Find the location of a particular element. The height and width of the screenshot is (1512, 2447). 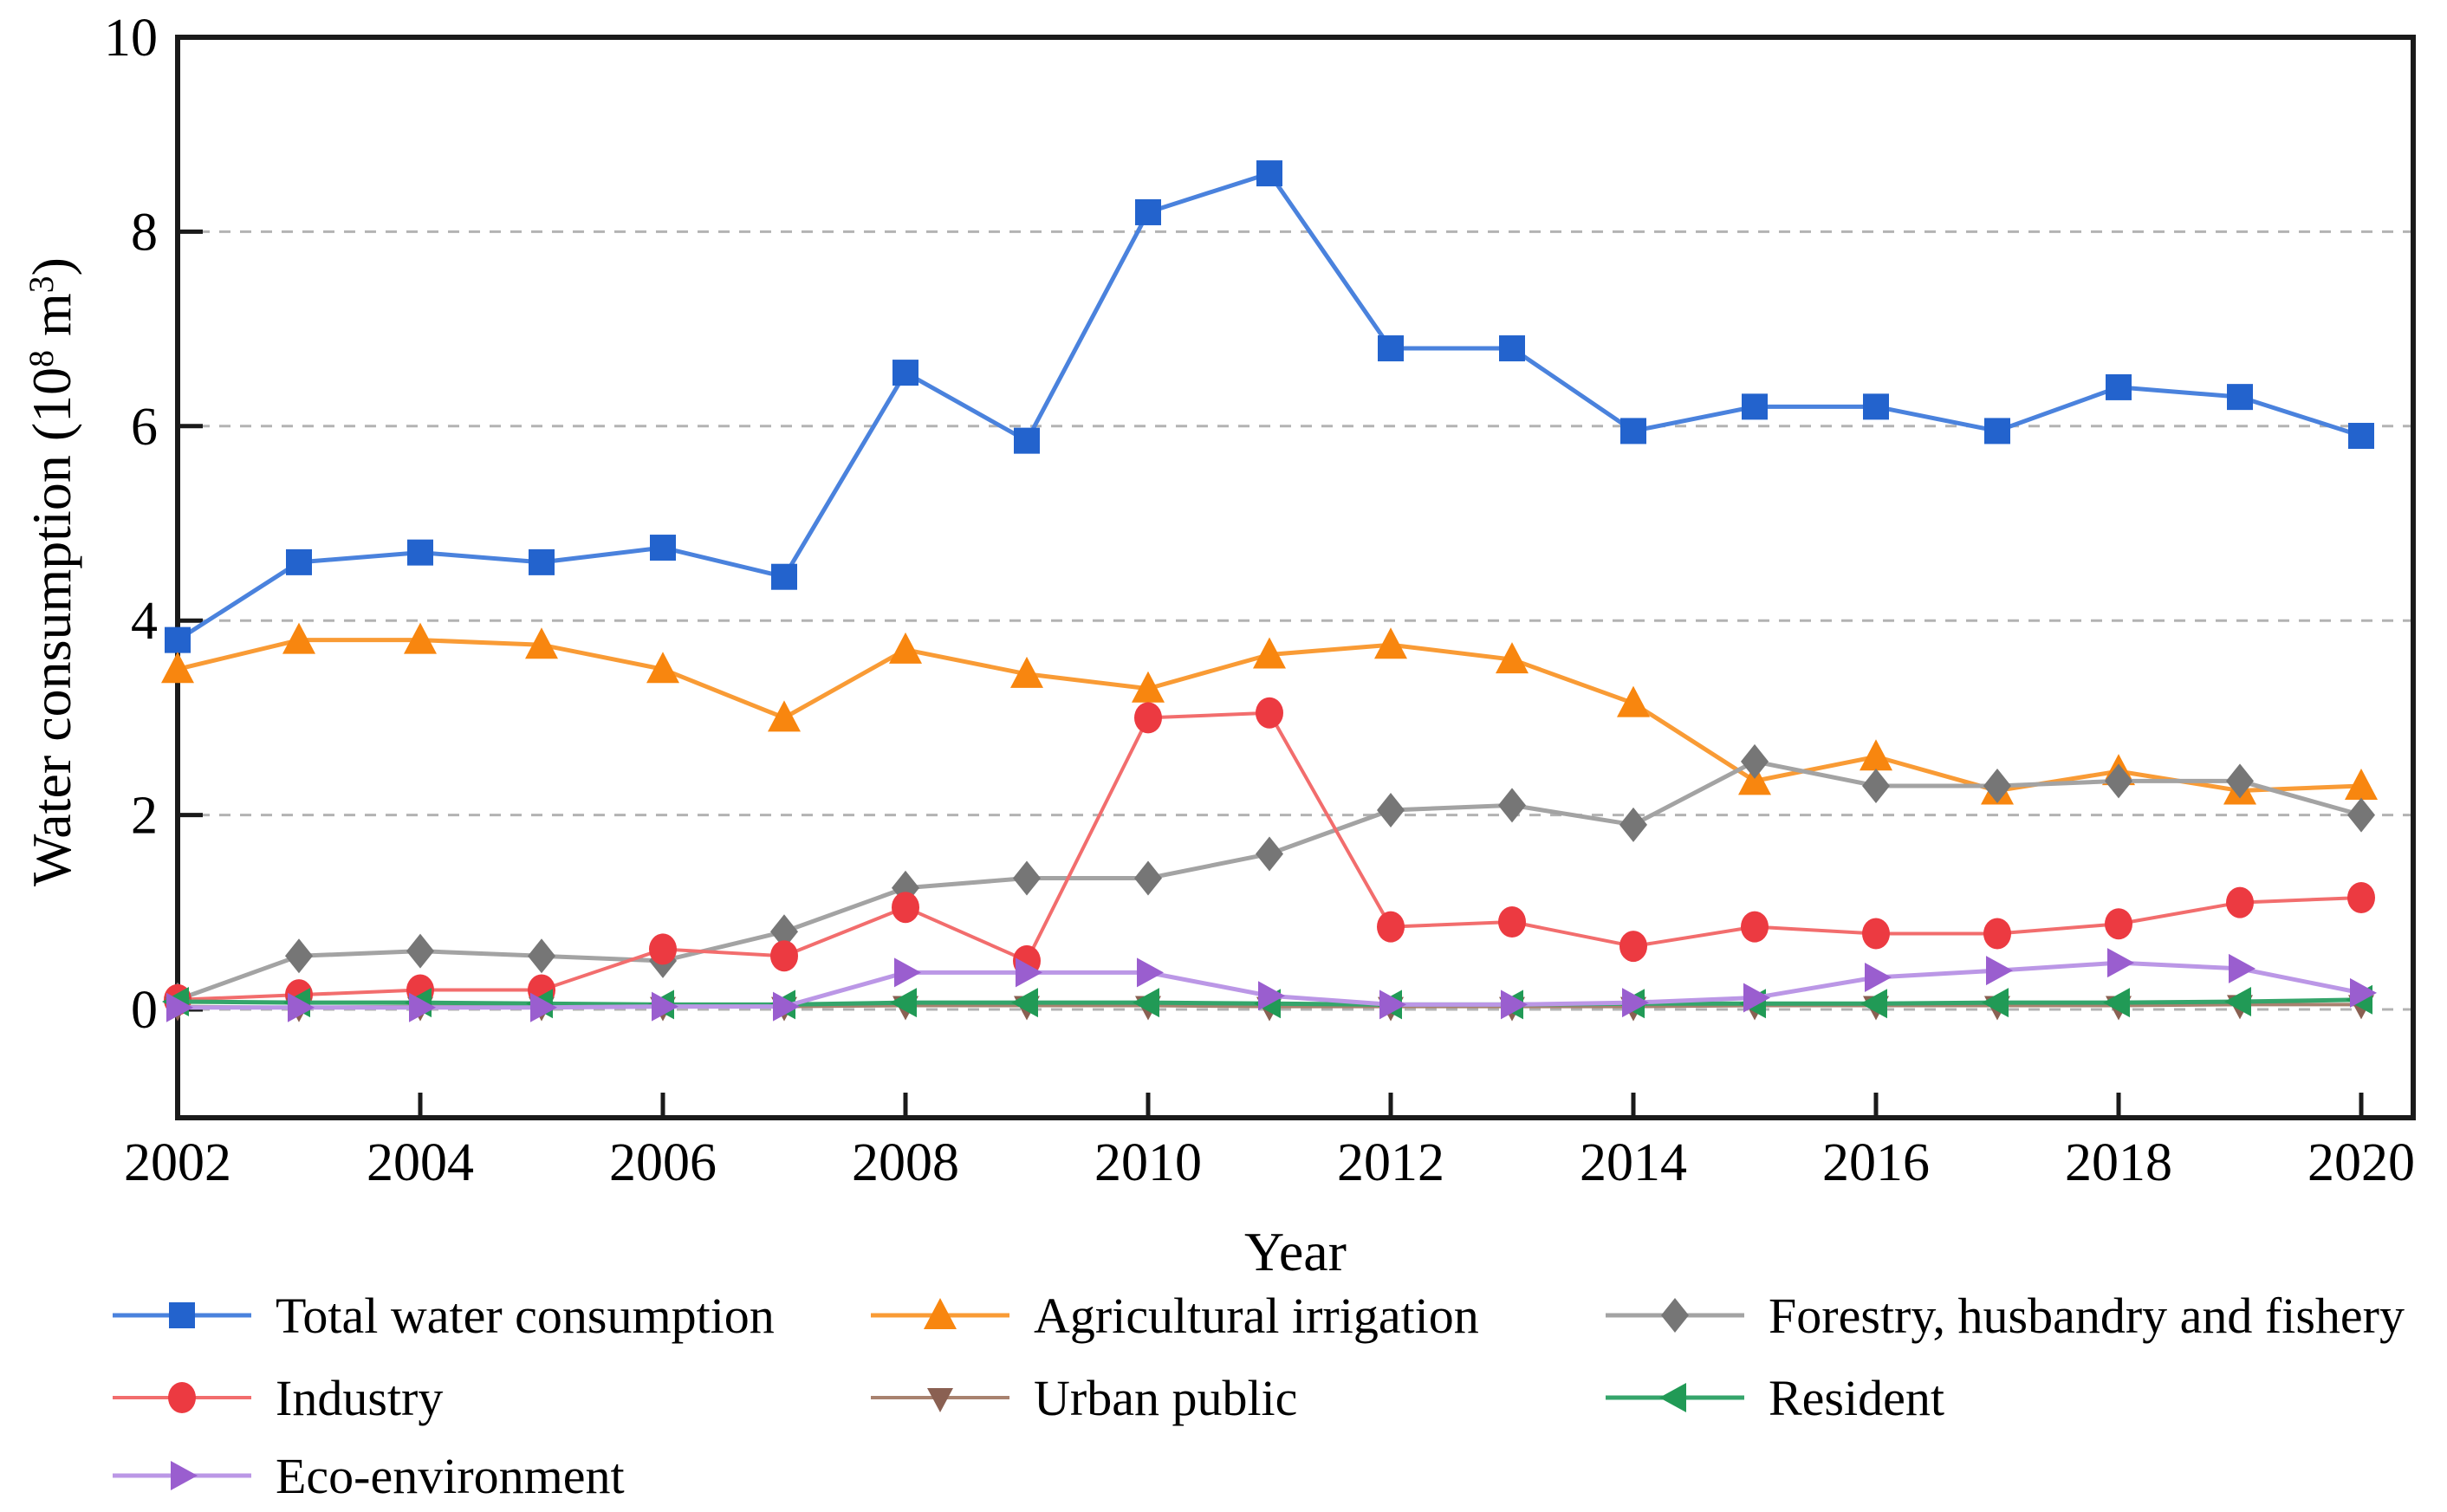

x-tick-label: 2006 is located at coordinates (663, 1162).